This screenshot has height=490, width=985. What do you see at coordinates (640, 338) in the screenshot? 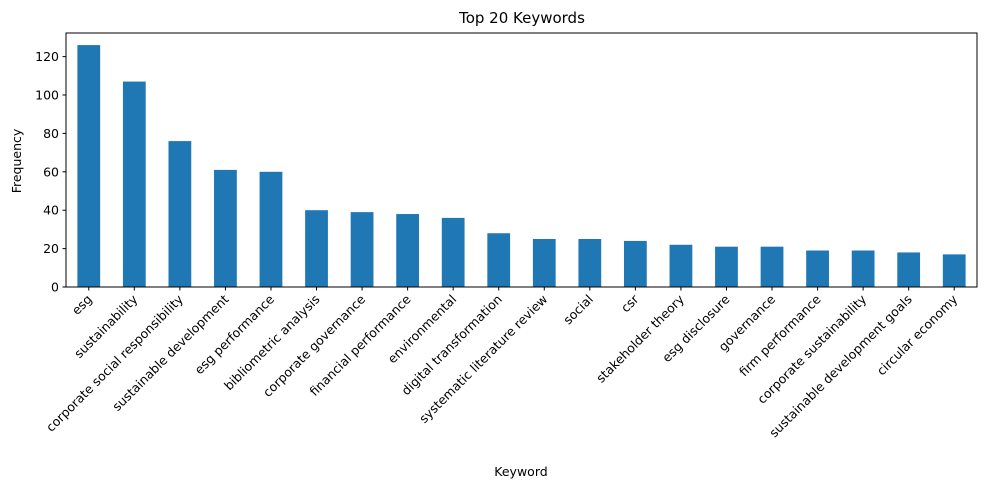
I see `x-tick-label: stakeholder theory` at bounding box center [640, 338].